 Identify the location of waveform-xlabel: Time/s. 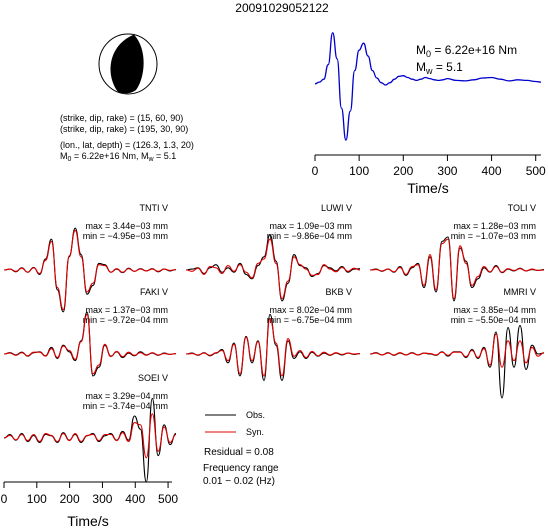
(87, 521).